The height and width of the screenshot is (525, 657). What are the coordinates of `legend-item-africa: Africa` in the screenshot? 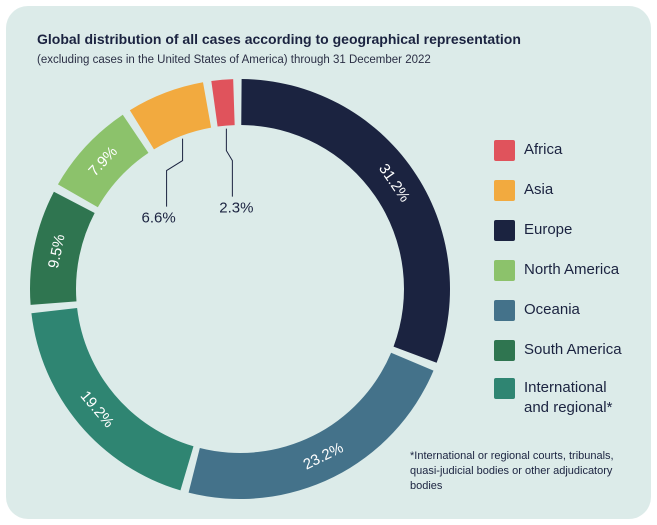 It's located at (564, 150).